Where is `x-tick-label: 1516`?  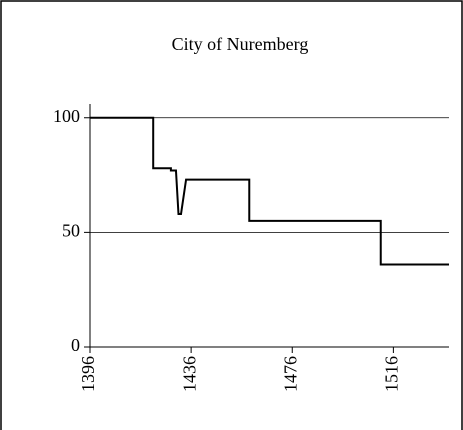 x-tick-label: 1516 is located at coordinates (392, 374).